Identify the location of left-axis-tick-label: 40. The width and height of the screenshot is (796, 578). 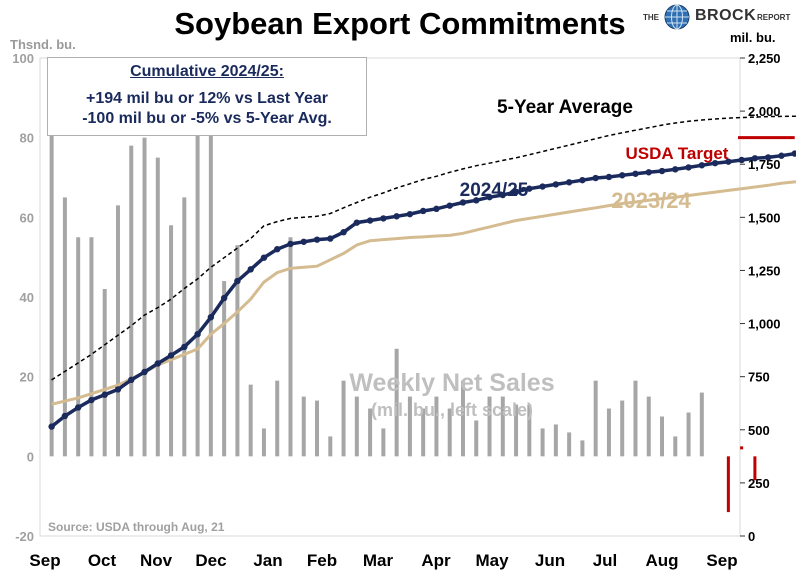
(27, 297).